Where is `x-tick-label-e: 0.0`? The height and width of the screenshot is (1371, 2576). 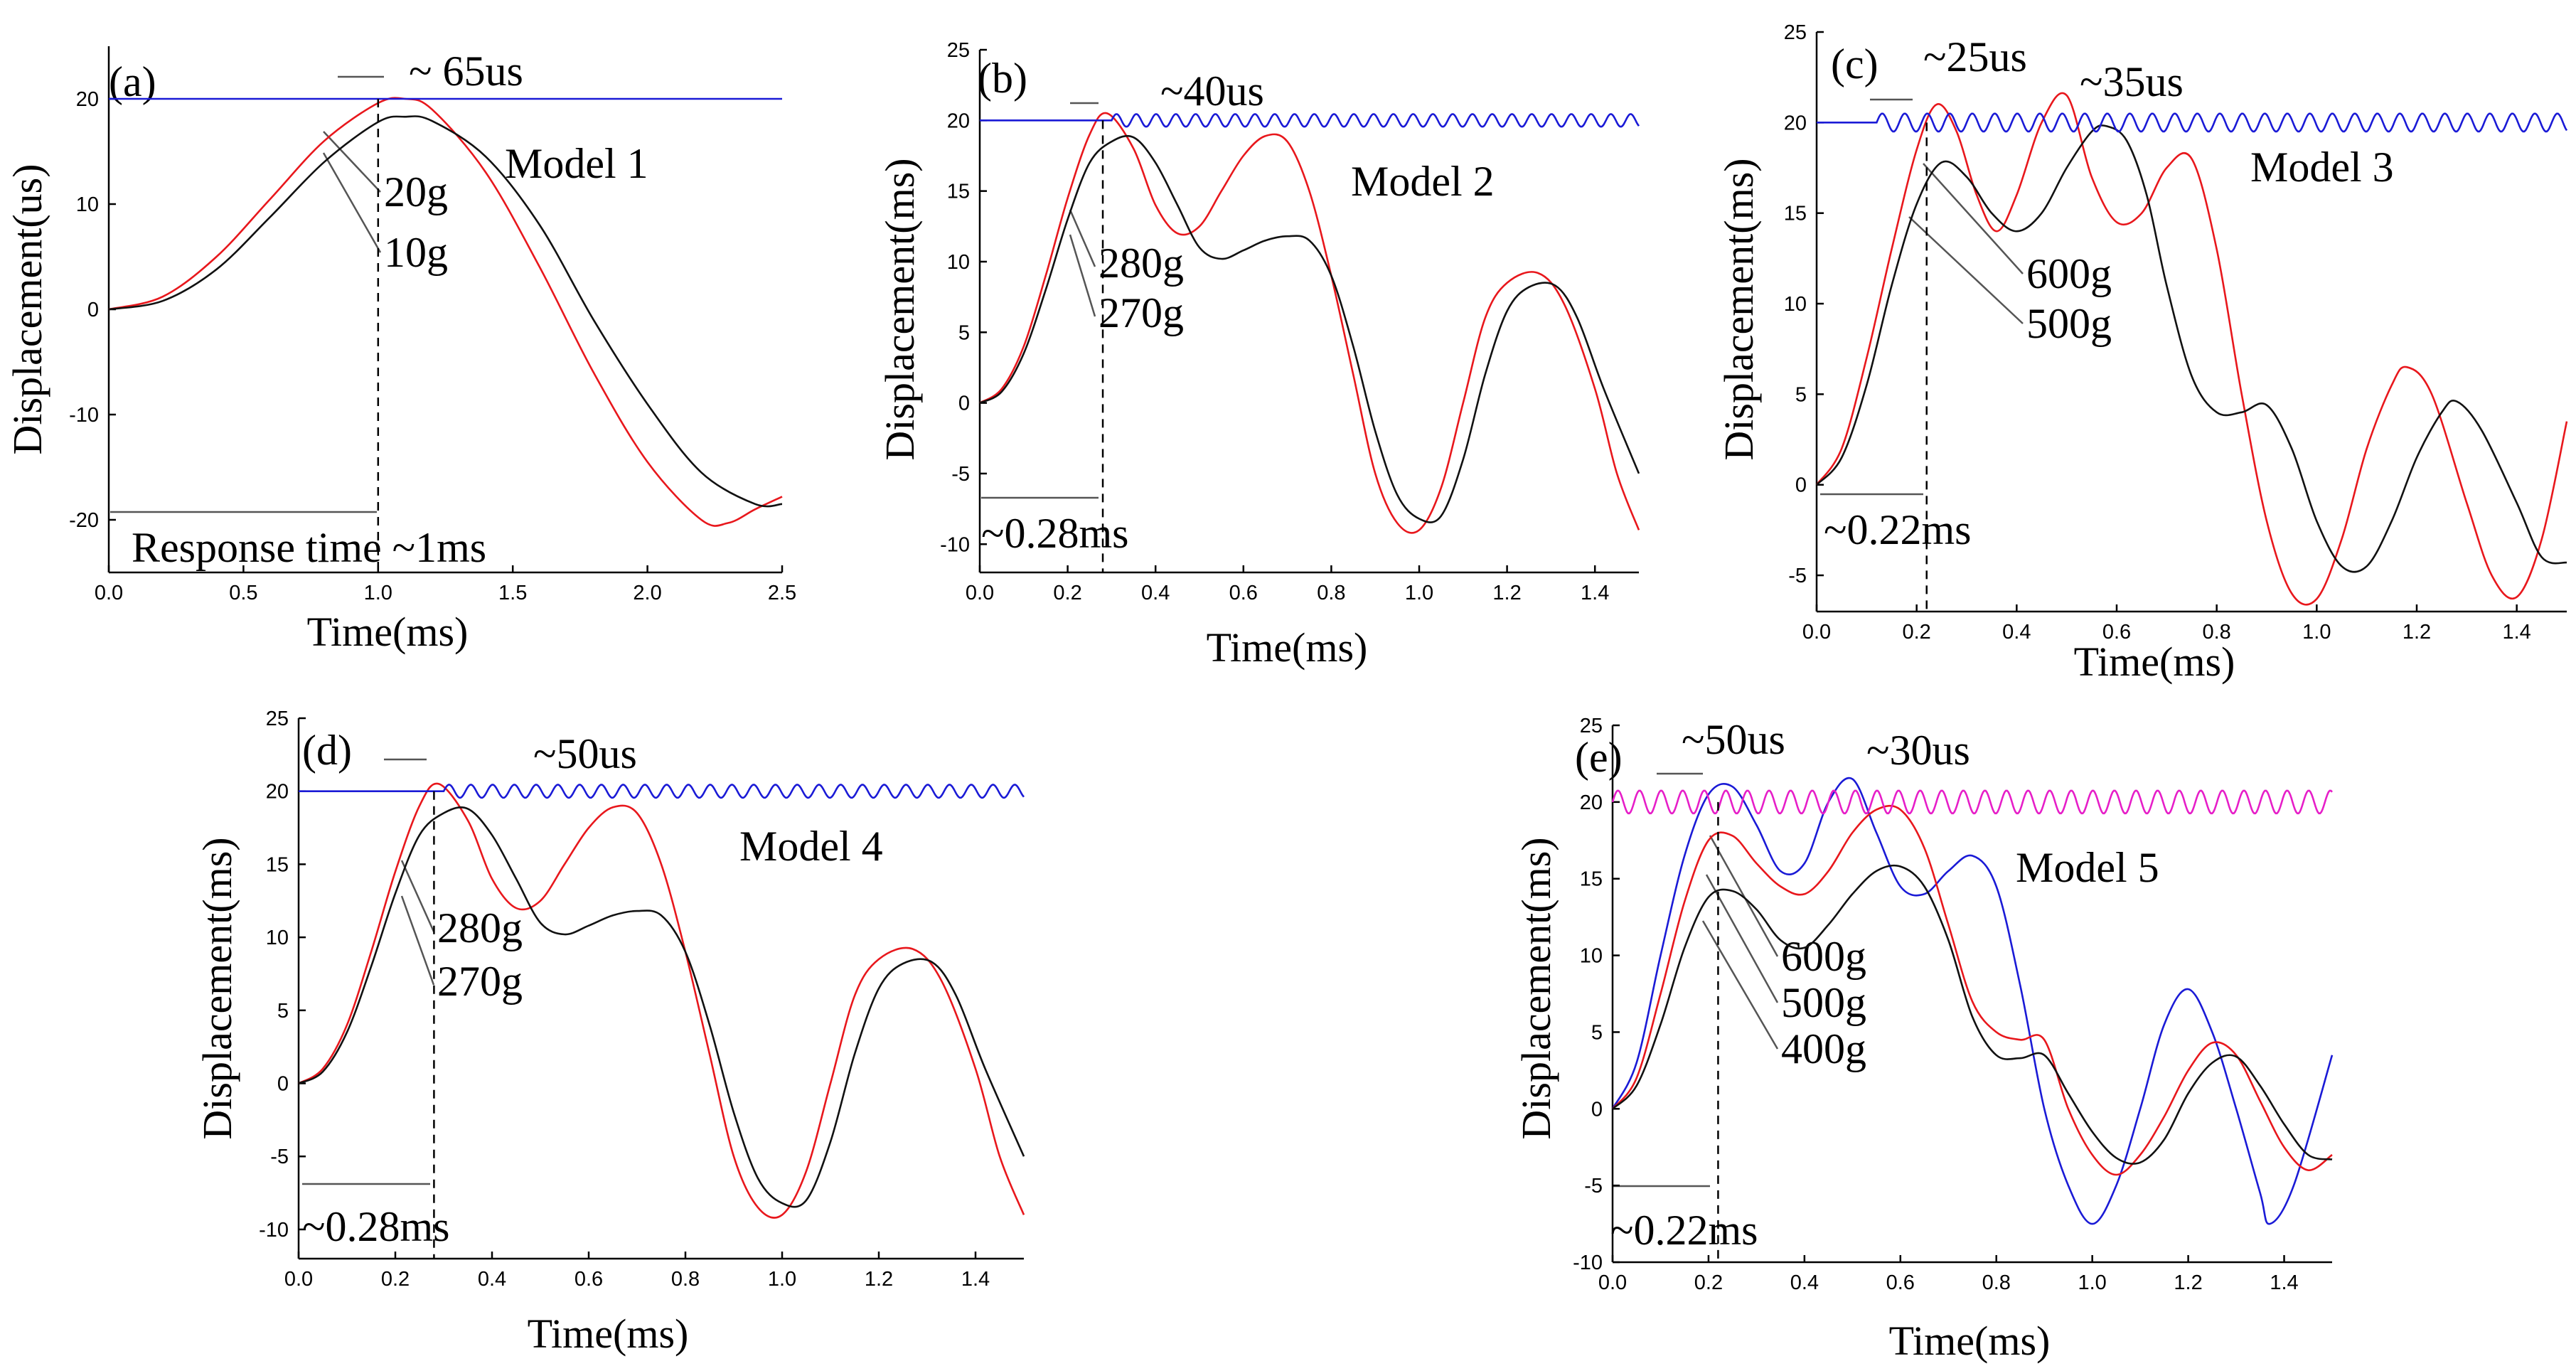 x-tick-label-e: 0.0 is located at coordinates (1612, 1282).